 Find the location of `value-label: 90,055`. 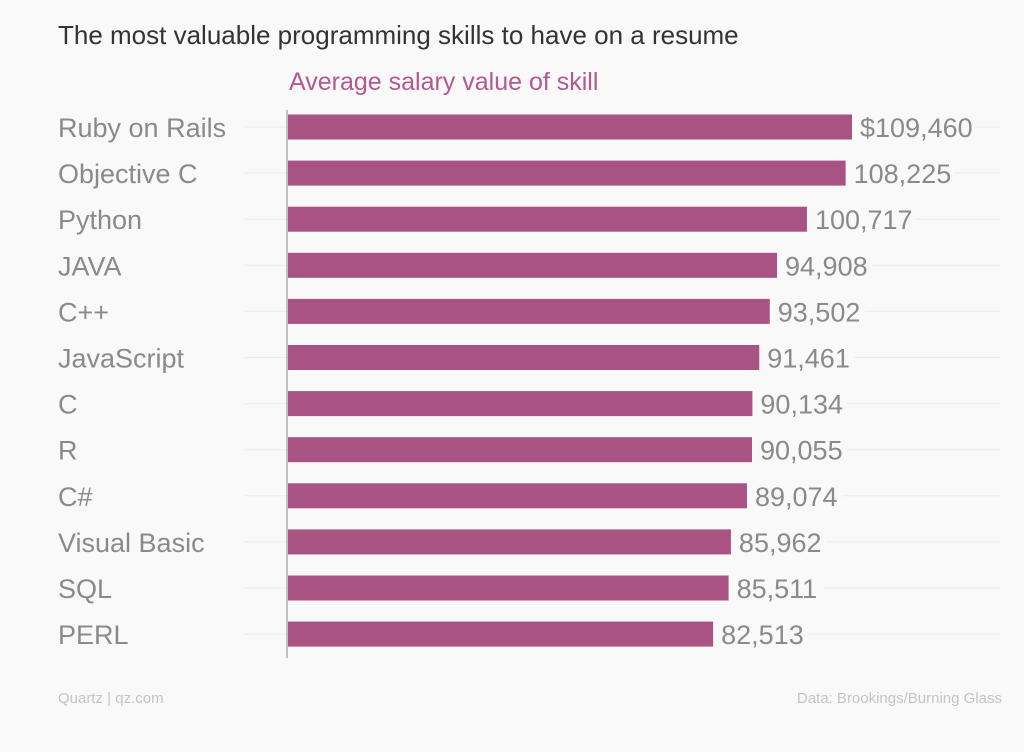

value-label: 90,055 is located at coordinates (801, 451).